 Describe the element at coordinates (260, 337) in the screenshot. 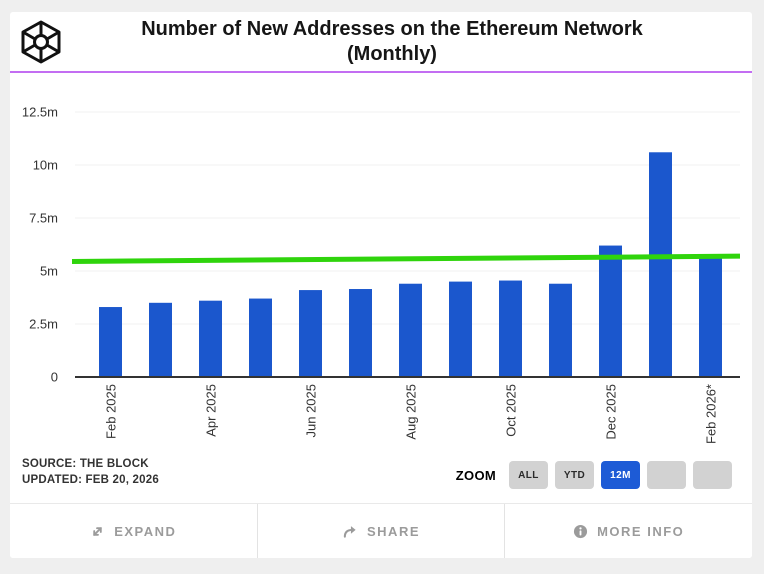

I see `bar-May 2025` at that location.